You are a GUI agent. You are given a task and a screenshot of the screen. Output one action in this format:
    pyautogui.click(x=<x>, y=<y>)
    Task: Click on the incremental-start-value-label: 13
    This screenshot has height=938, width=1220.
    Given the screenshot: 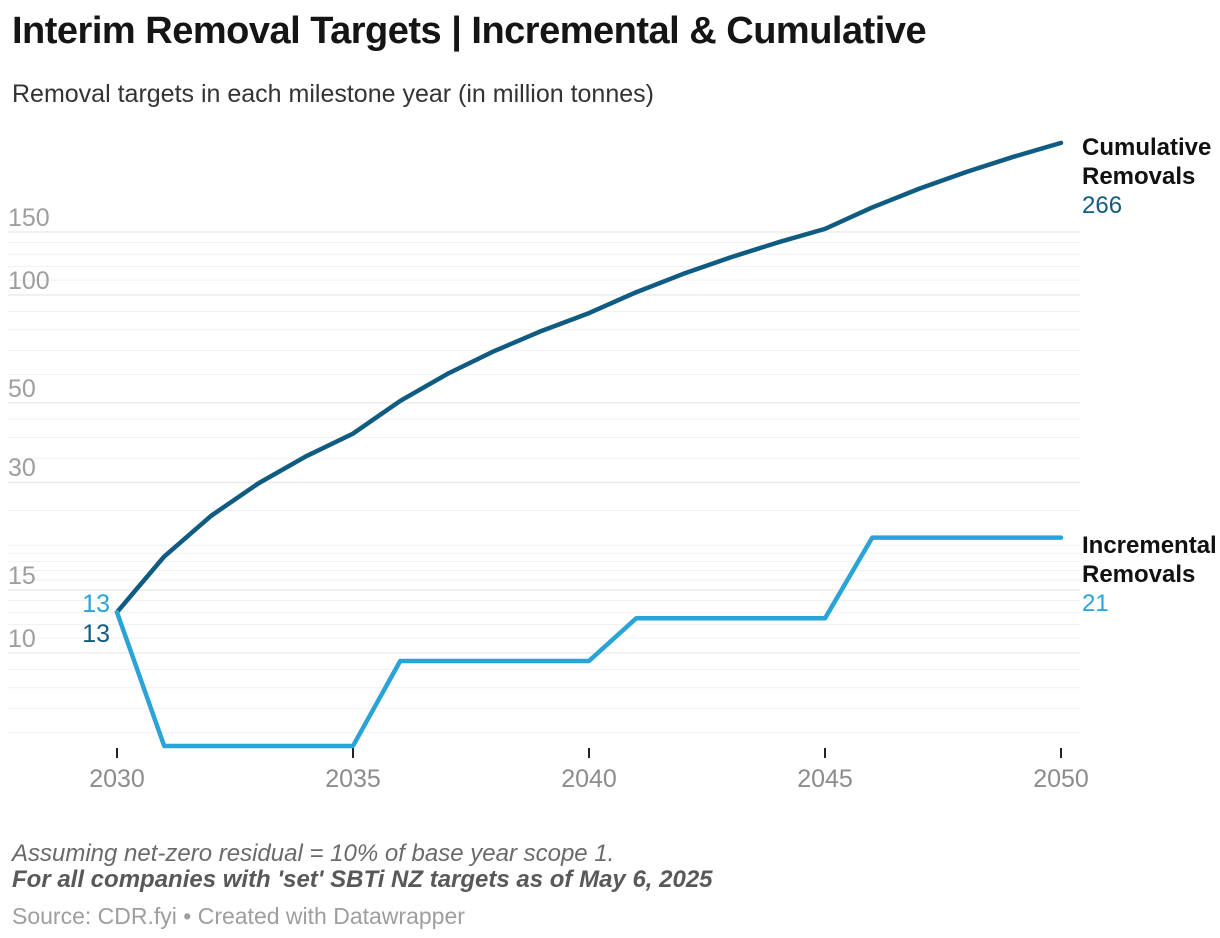 What is the action you would take?
    pyautogui.click(x=96, y=604)
    